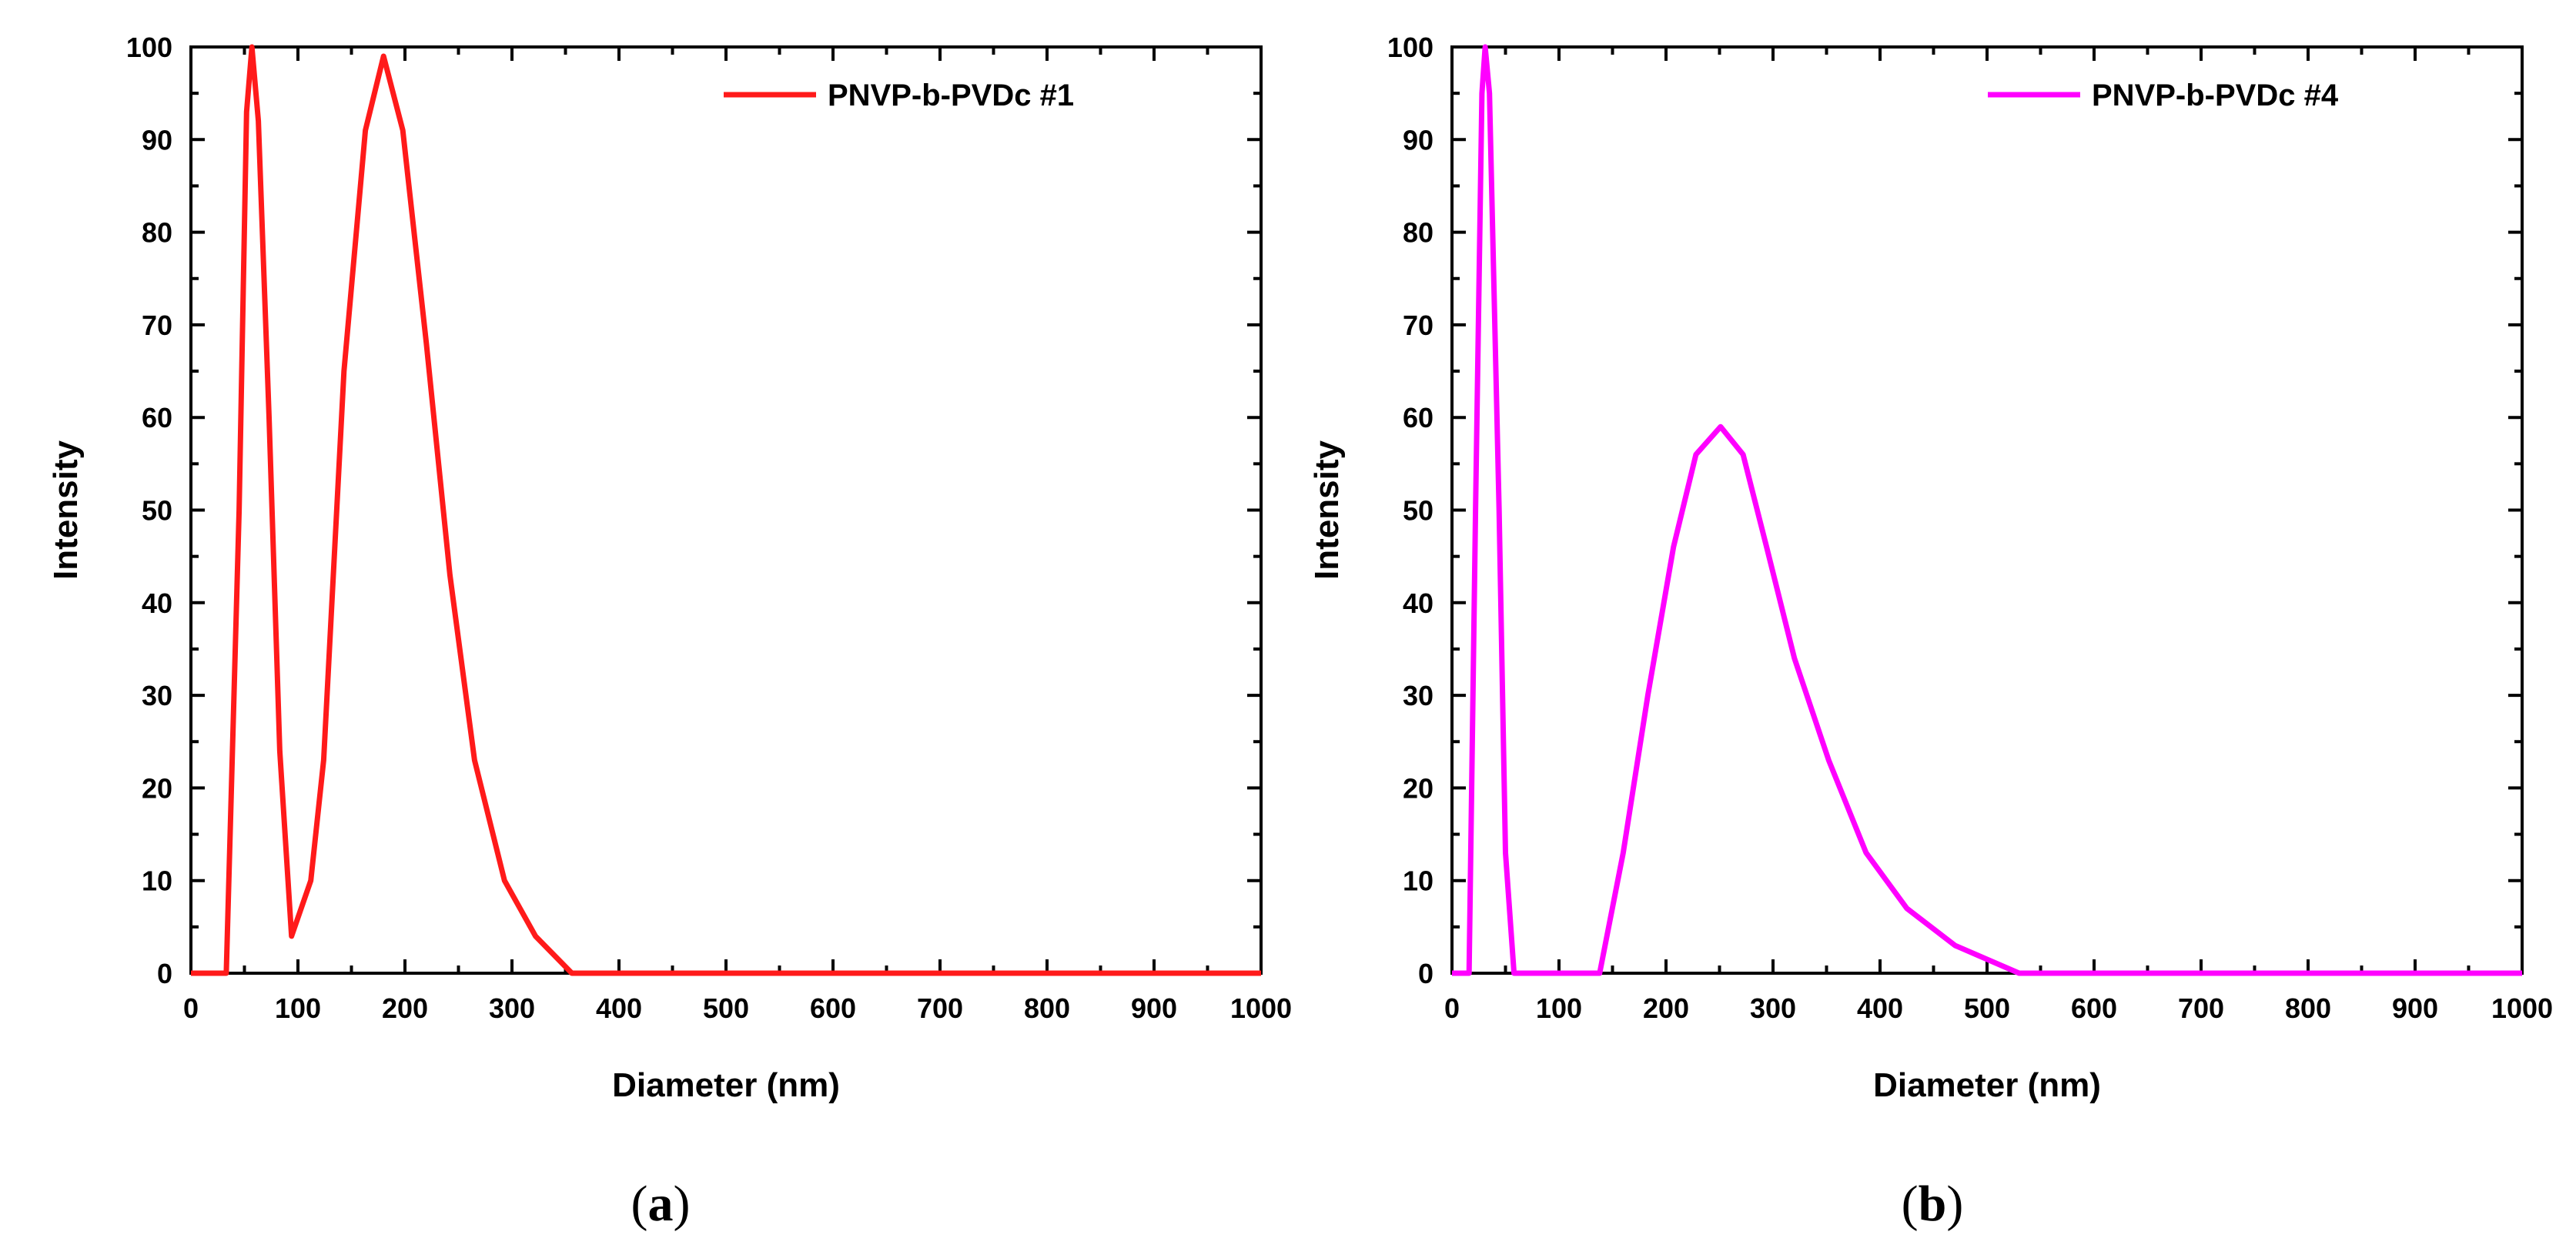 The width and height of the screenshot is (2576, 1255). I want to click on panel-label: (a), so click(661, 1204).